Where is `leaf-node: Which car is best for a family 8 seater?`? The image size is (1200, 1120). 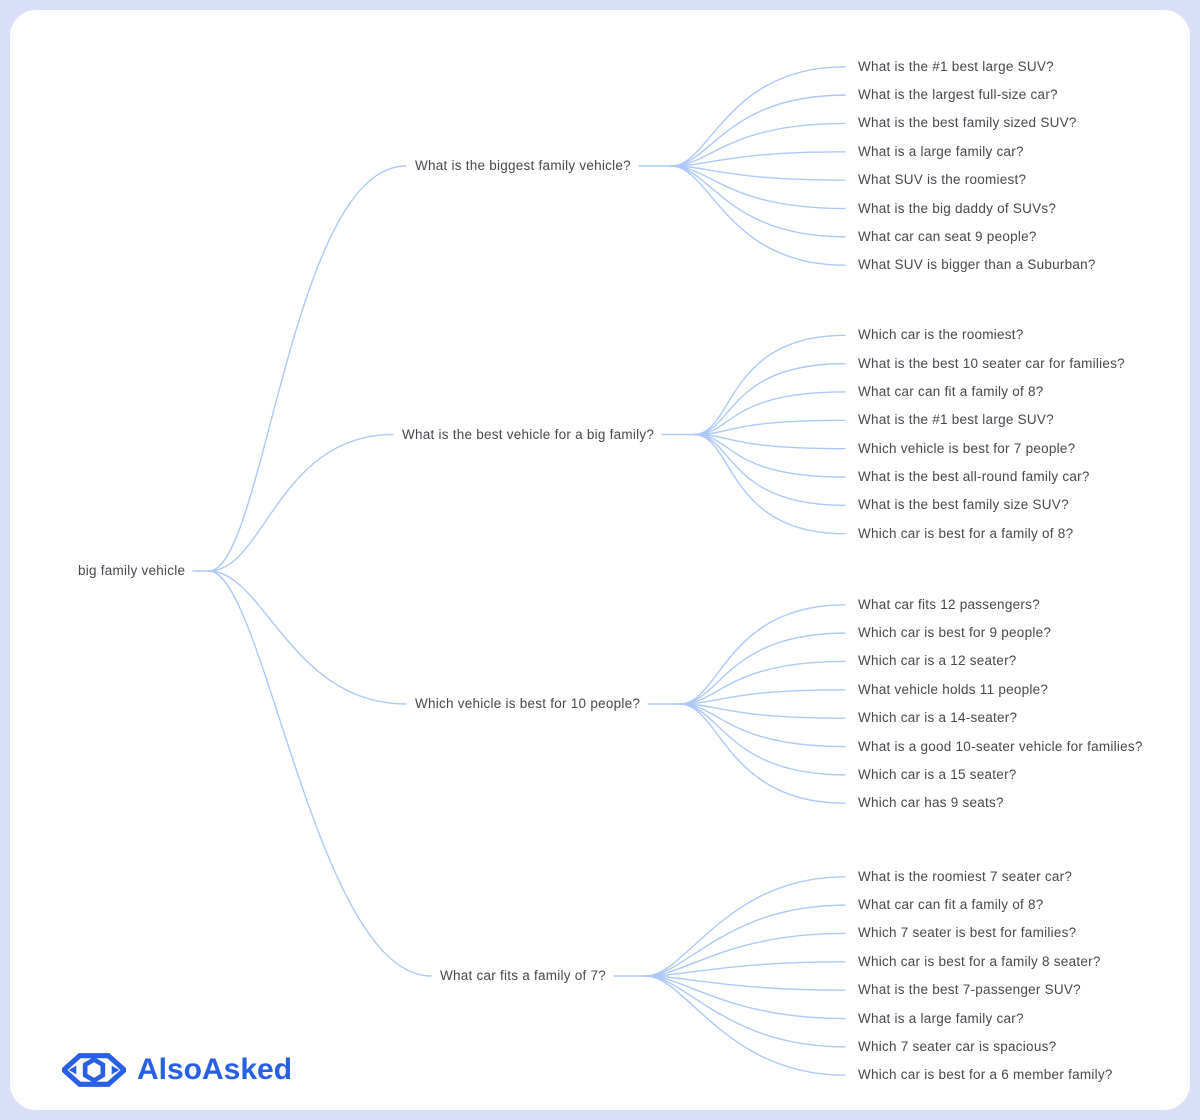
leaf-node: Which car is best for a family 8 seater? is located at coordinates (979, 961).